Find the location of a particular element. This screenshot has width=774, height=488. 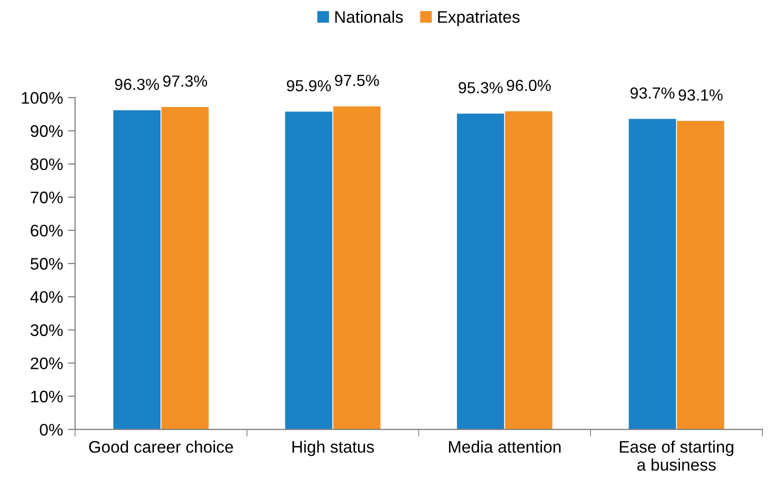

data-label: 96.3% is located at coordinates (137, 84).